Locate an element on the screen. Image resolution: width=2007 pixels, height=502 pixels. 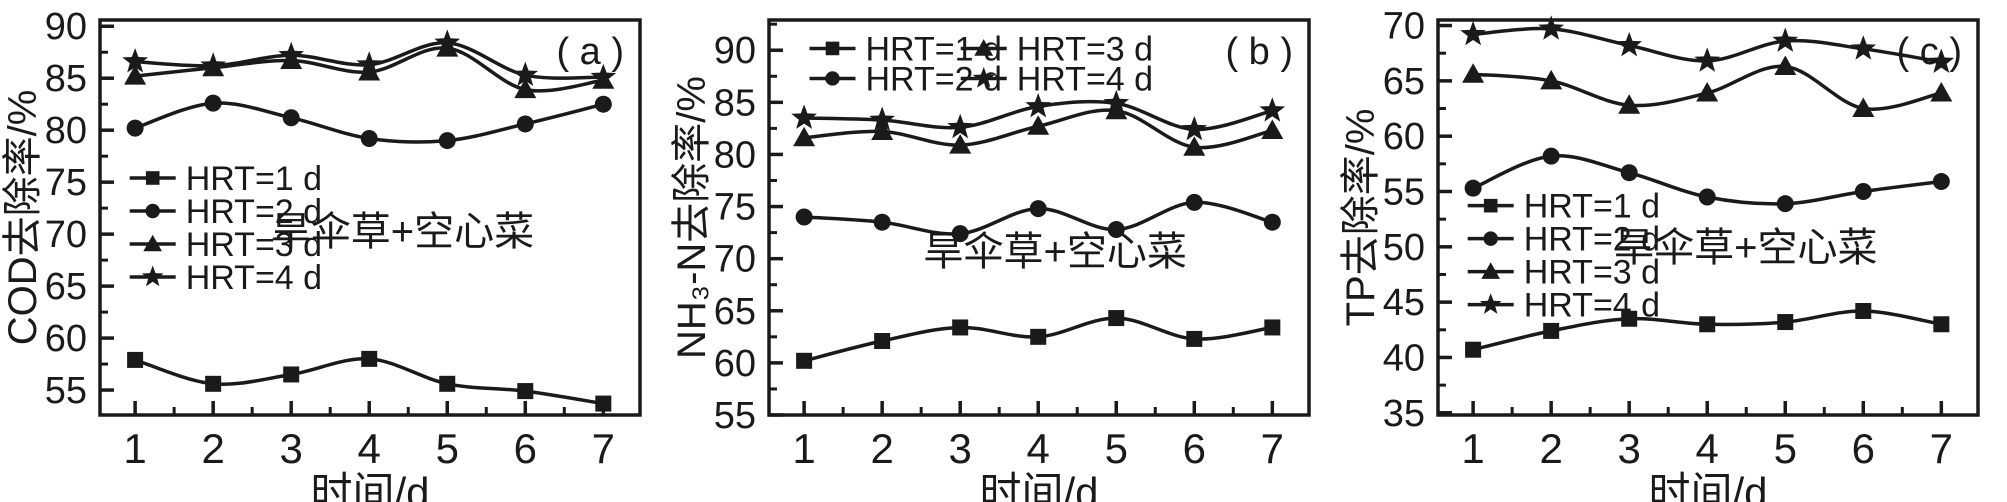
y-axis-title: TP去除率/% is located at coordinates (1361, 218).